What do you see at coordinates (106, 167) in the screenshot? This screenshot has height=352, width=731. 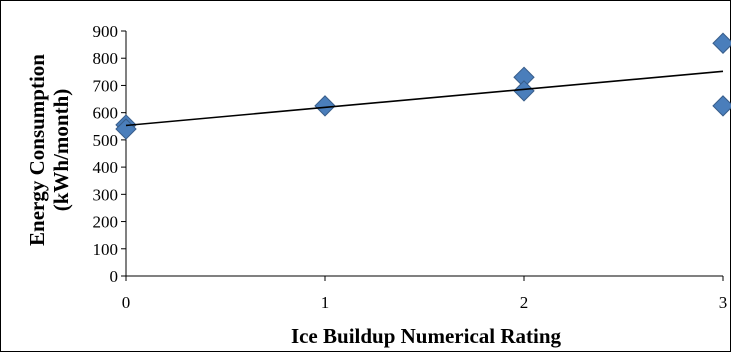 I see `y-tick-label: 400` at bounding box center [106, 167].